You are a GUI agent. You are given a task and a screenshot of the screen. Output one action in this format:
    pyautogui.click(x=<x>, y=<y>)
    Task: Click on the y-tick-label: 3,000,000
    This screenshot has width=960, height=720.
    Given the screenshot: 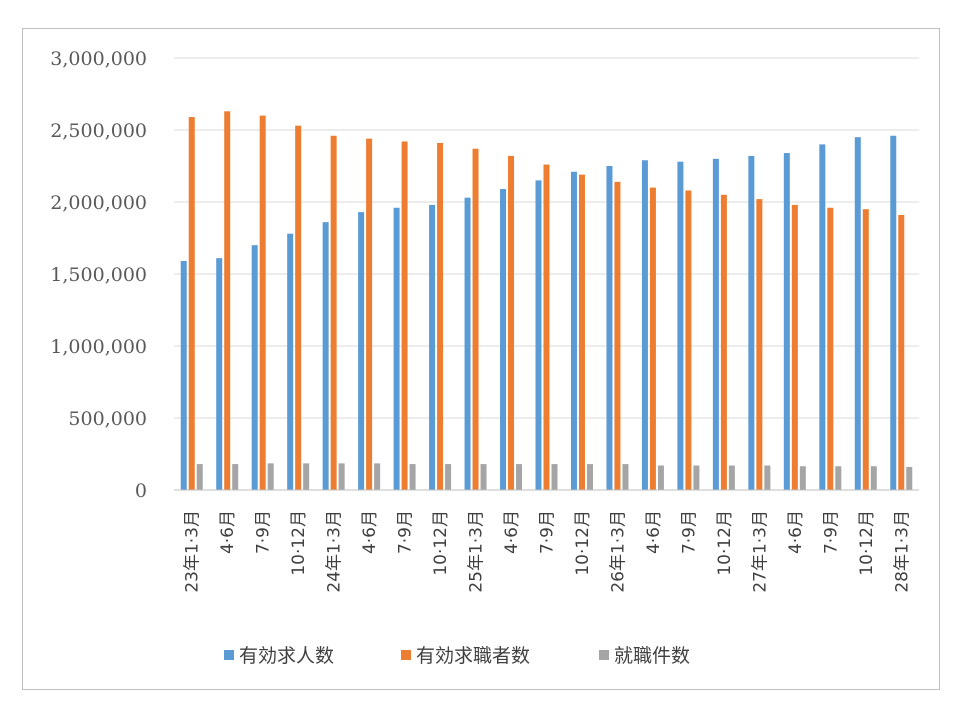 What is the action you would take?
    pyautogui.click(x=98, y=59)
    